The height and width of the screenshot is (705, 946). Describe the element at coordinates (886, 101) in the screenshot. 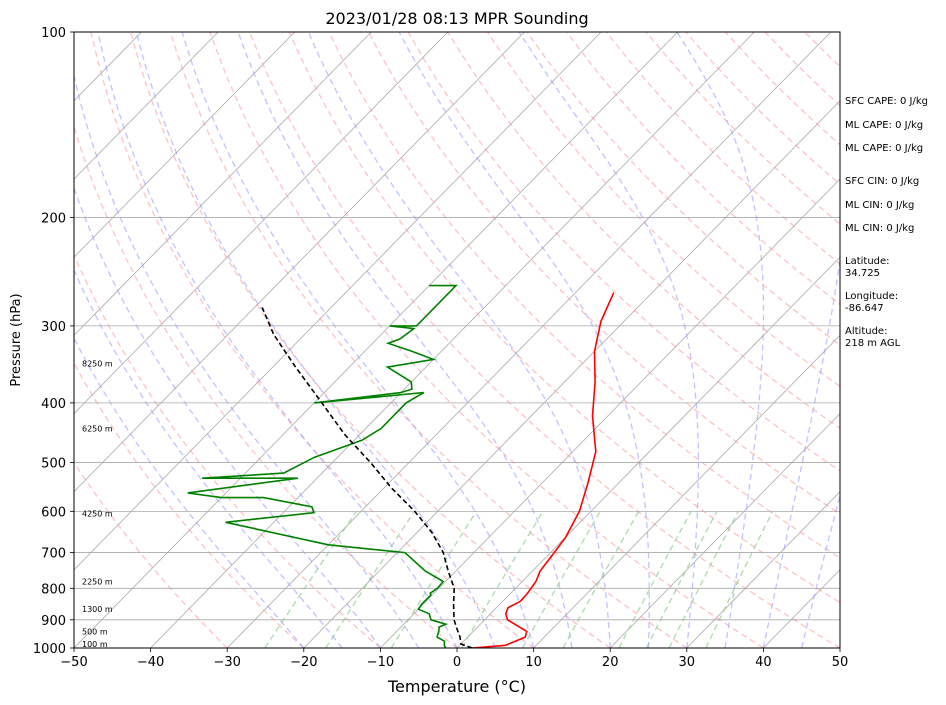

I see `sfc-cape-label: SFC CAPE: 0 J/kg` at that location.